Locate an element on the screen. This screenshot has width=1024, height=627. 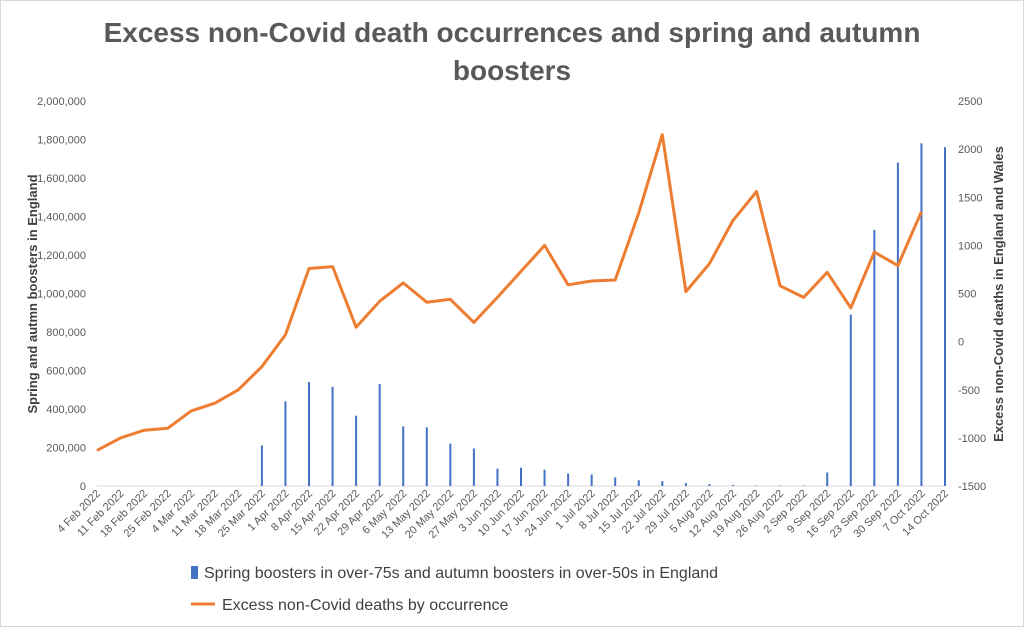
legend-bar-swatch is located at coordinates (194, 572).